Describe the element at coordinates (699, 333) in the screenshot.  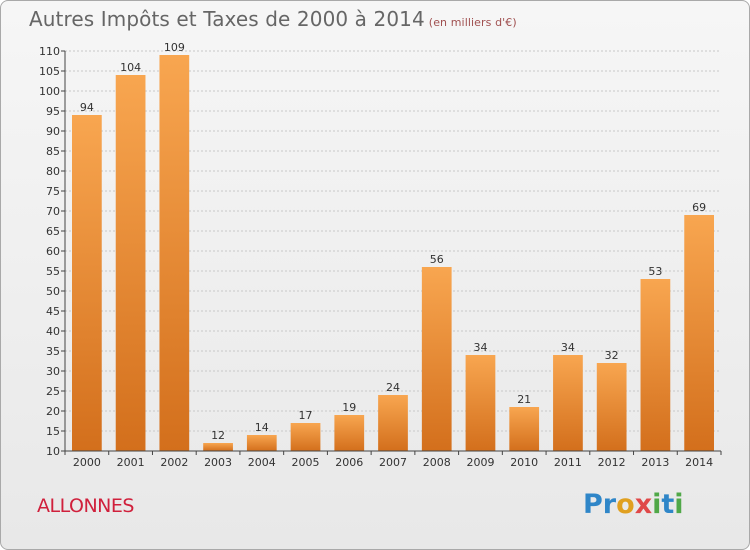
I see `bar-2014` at that location.